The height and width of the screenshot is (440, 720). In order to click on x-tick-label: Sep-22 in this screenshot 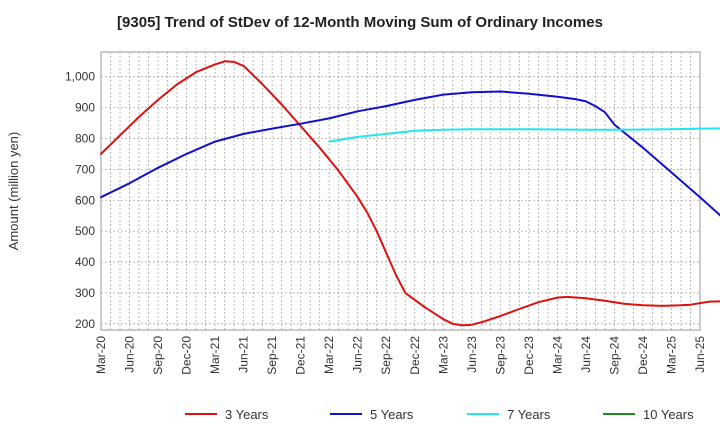, I will do `click(386, 355)`.